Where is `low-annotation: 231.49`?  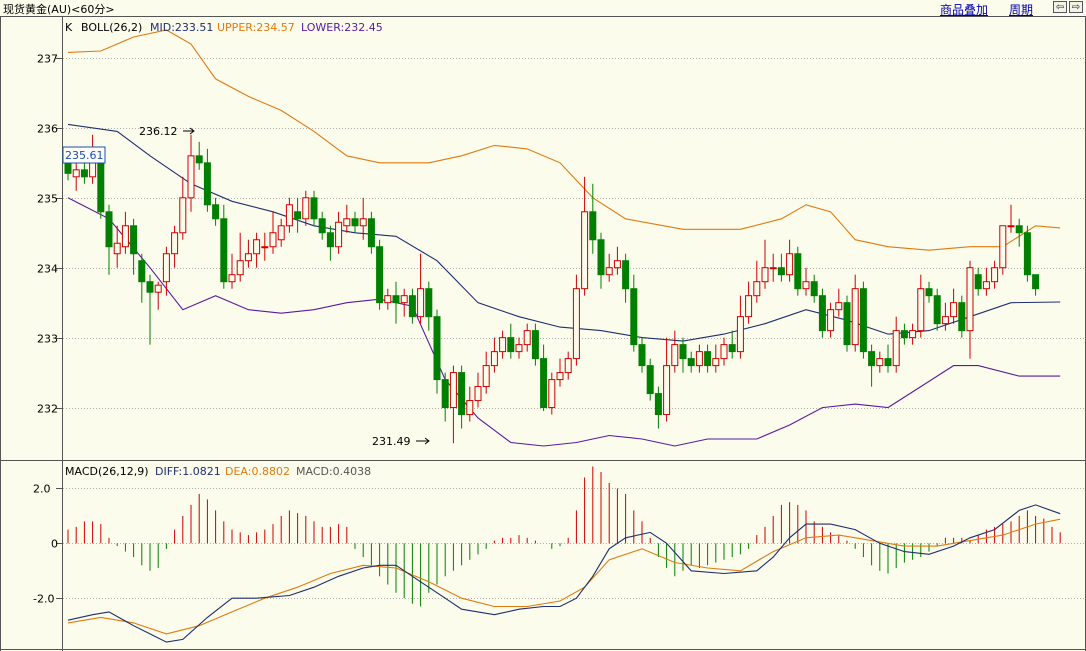 low-annotation: 231.49 is located at coordinates (401, 441).